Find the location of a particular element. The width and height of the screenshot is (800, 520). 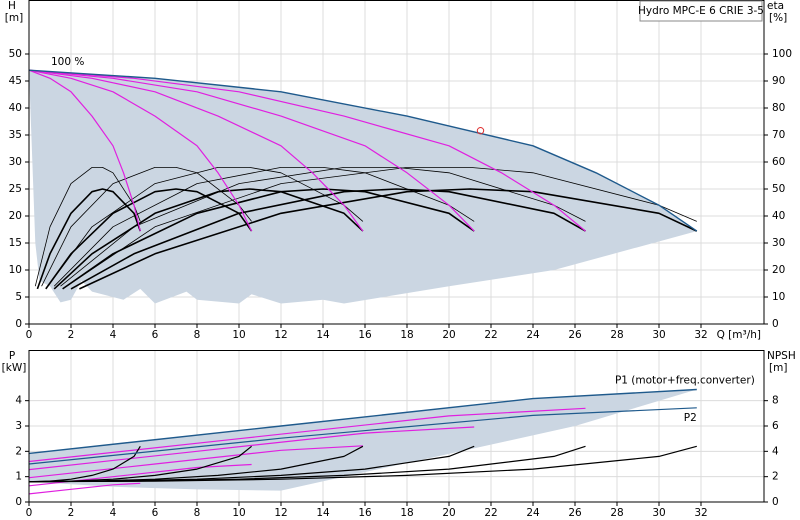

y2-tick-label: 20 is located at coordinates (778, 270).